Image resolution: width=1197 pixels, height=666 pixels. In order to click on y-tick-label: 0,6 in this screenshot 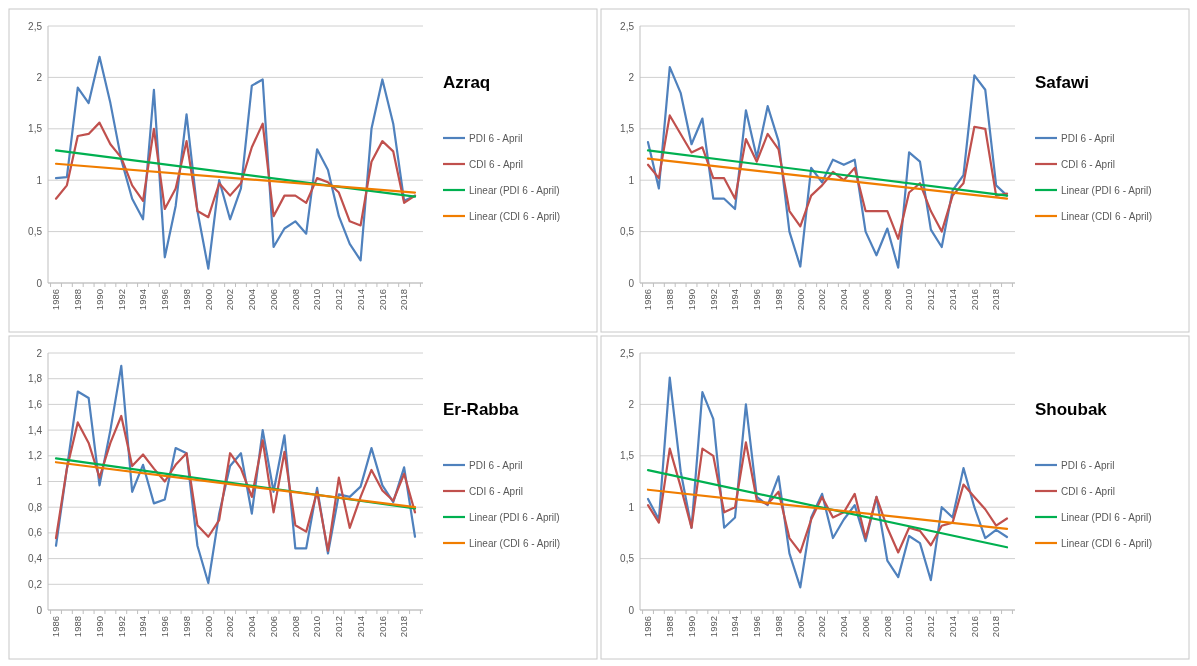, I will do `click(35, 533)`.